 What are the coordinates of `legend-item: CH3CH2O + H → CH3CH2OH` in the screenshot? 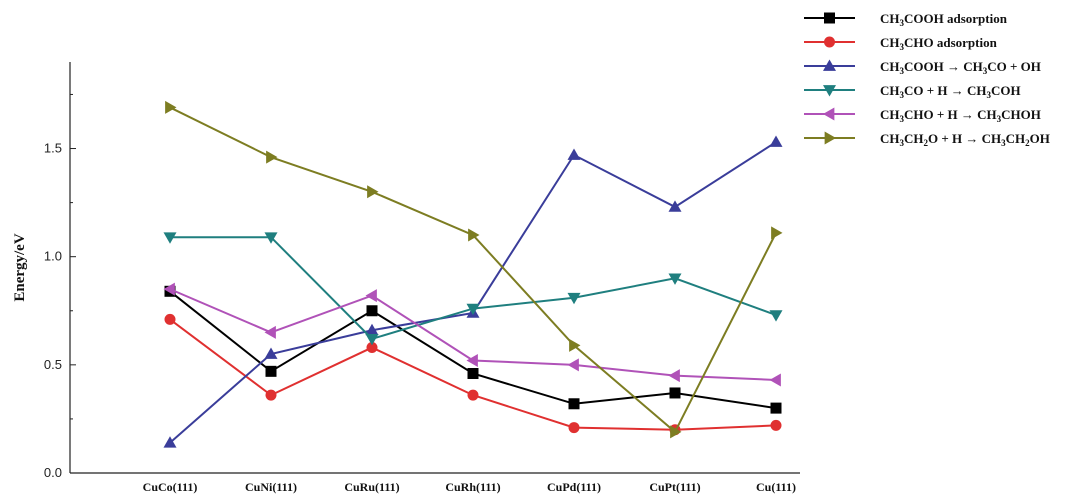 It's located at (927, 139).